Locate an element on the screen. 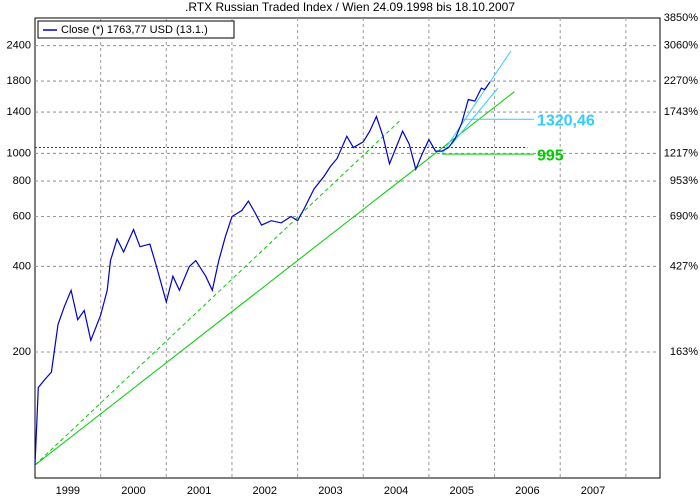  y-tick-label: 400 is located at coordinates (22, 266).